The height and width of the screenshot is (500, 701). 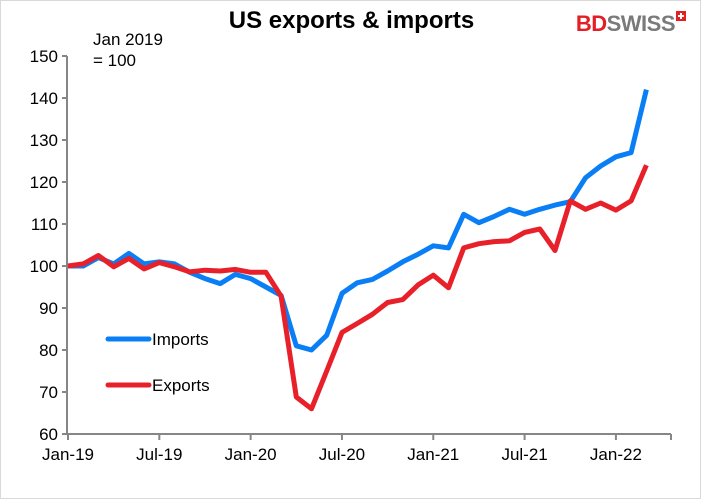 What do you see at coordinates (616, 454) in the screenshot?
I see `x-tick-label: Jan-22` at bounding box center [616, 454].